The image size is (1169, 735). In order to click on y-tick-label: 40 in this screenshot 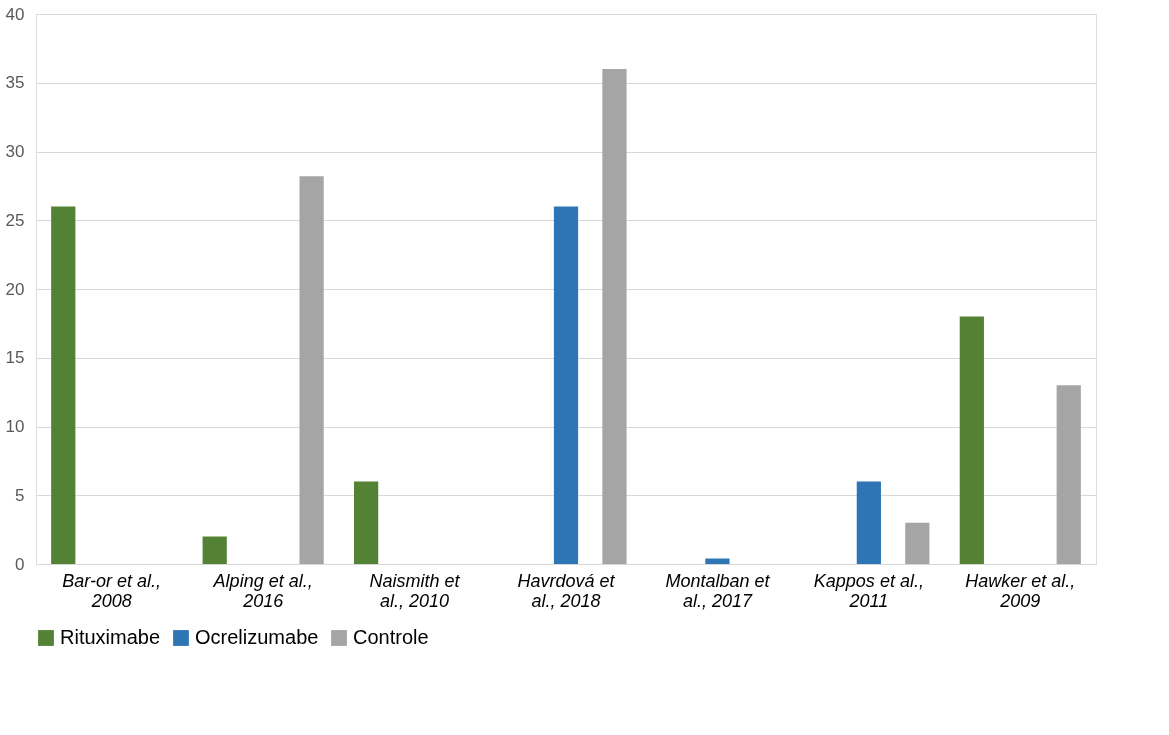, I will do `click(15, 14)`.